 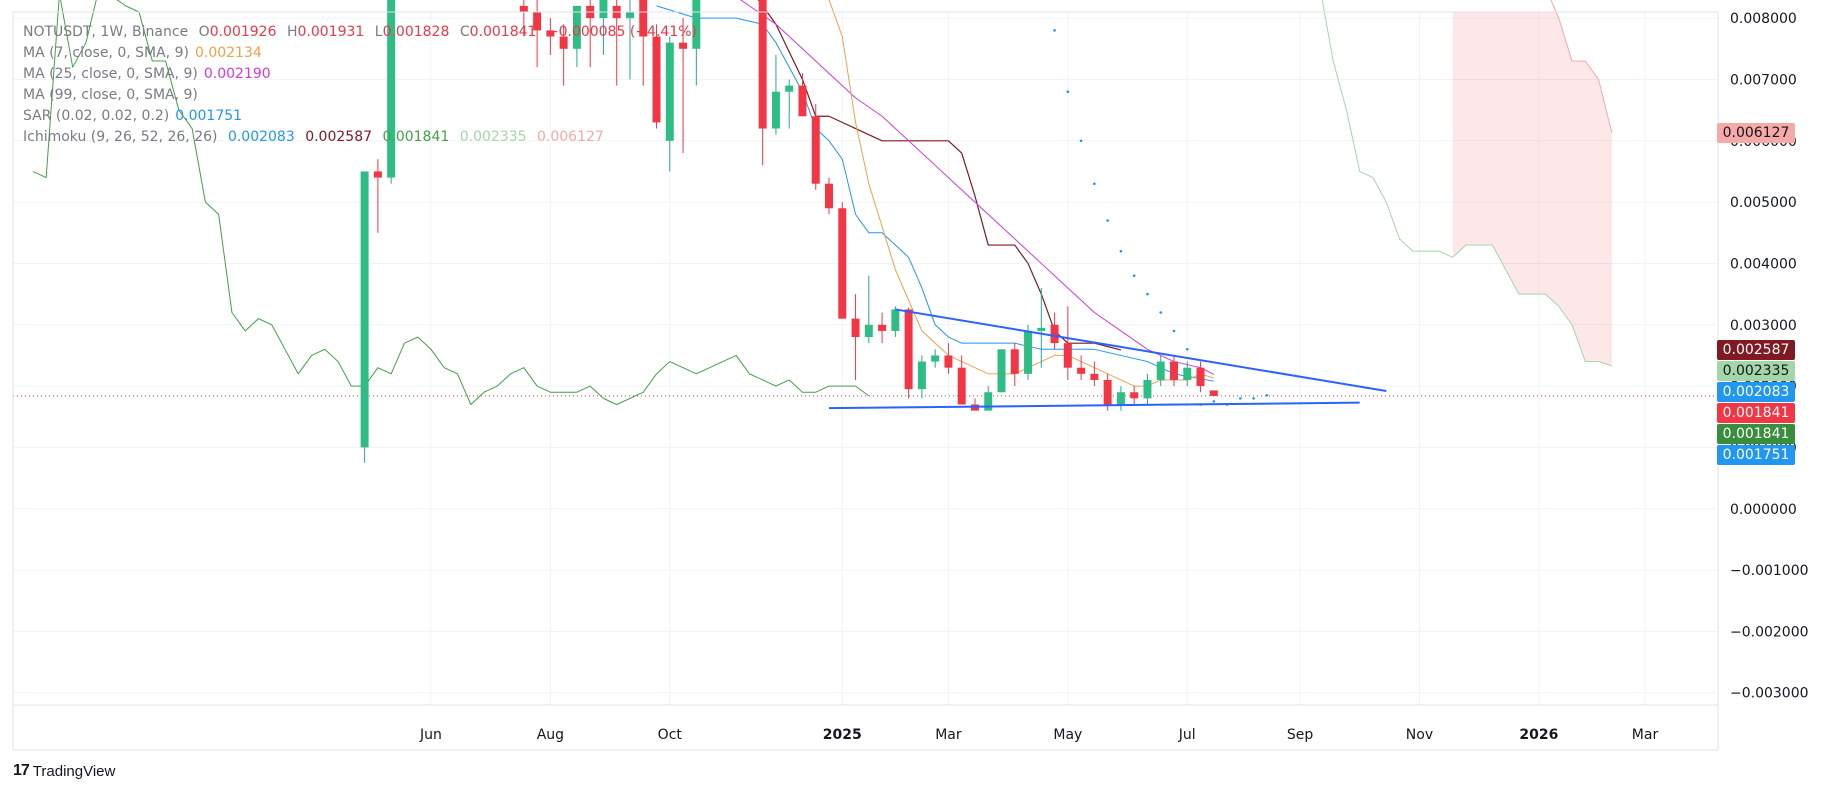 I want to click on x-tick-label: Jul, so click(x=1187, y=735).